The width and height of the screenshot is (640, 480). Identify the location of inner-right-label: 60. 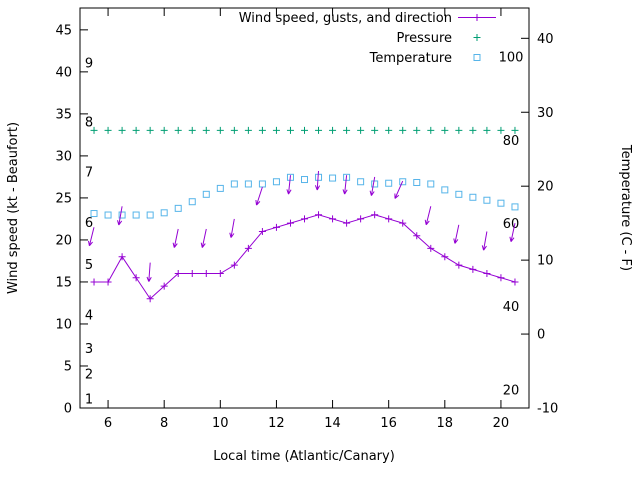
(511, 224).